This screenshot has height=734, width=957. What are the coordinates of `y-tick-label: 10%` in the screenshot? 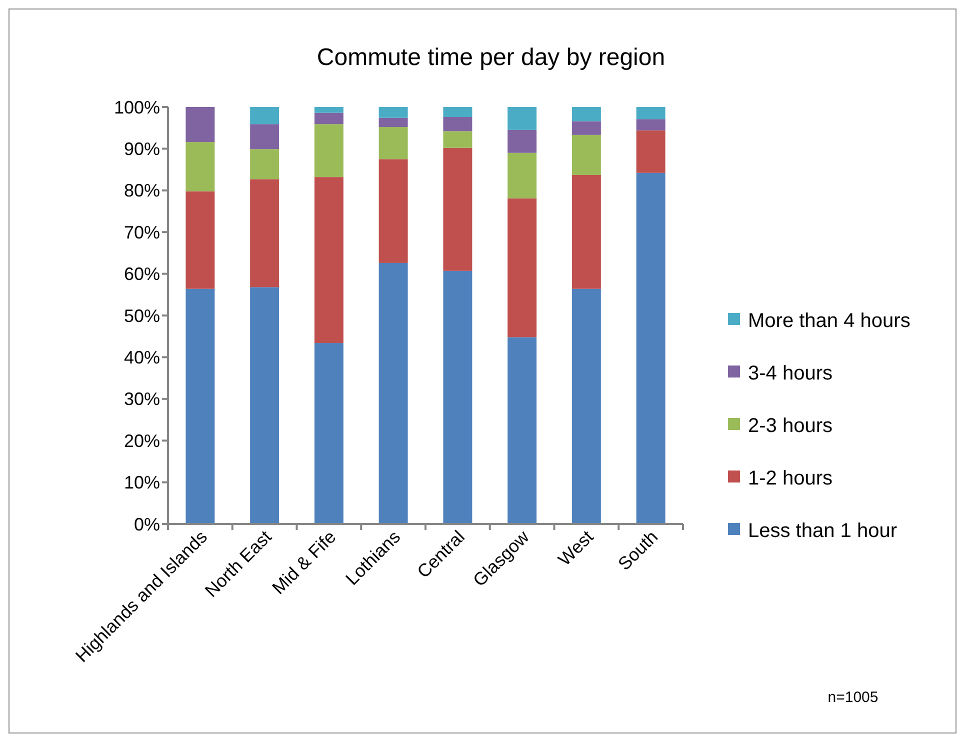 It's located at (142, 482).